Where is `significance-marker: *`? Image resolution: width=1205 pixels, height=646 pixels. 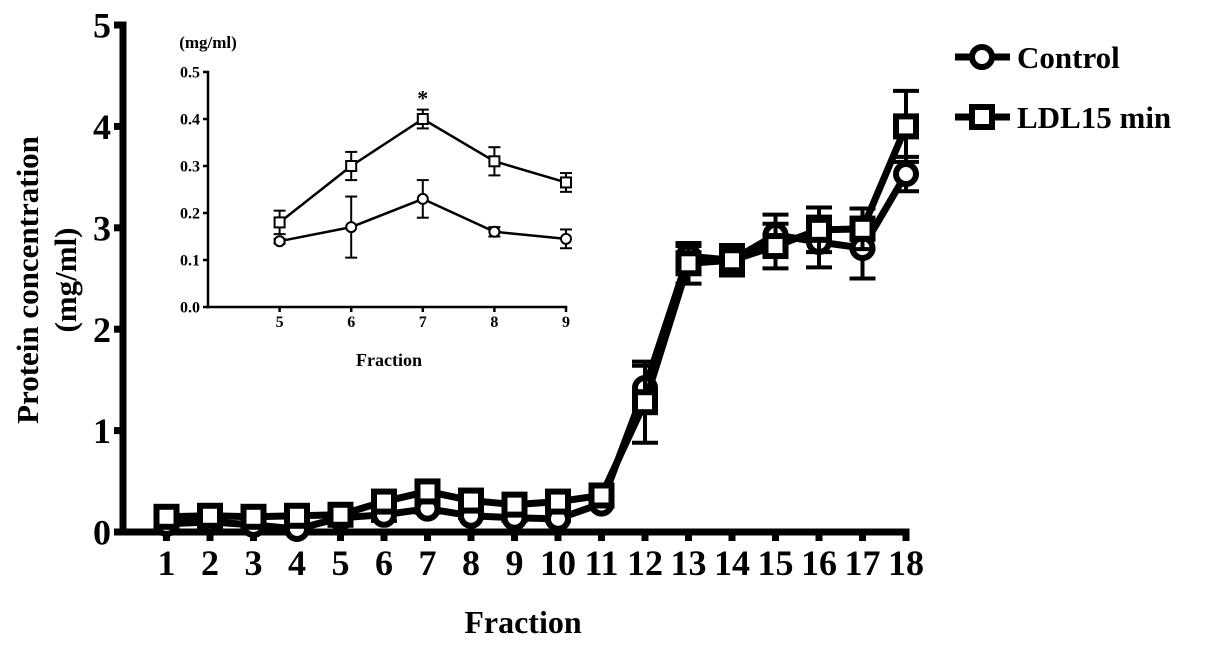
significance-marker: * is located at coordinates (422, 98).